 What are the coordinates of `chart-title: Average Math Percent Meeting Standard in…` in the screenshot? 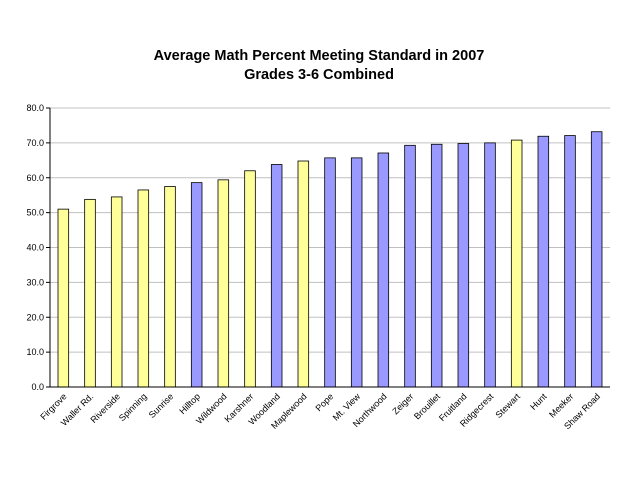 It's located at (319, 56).